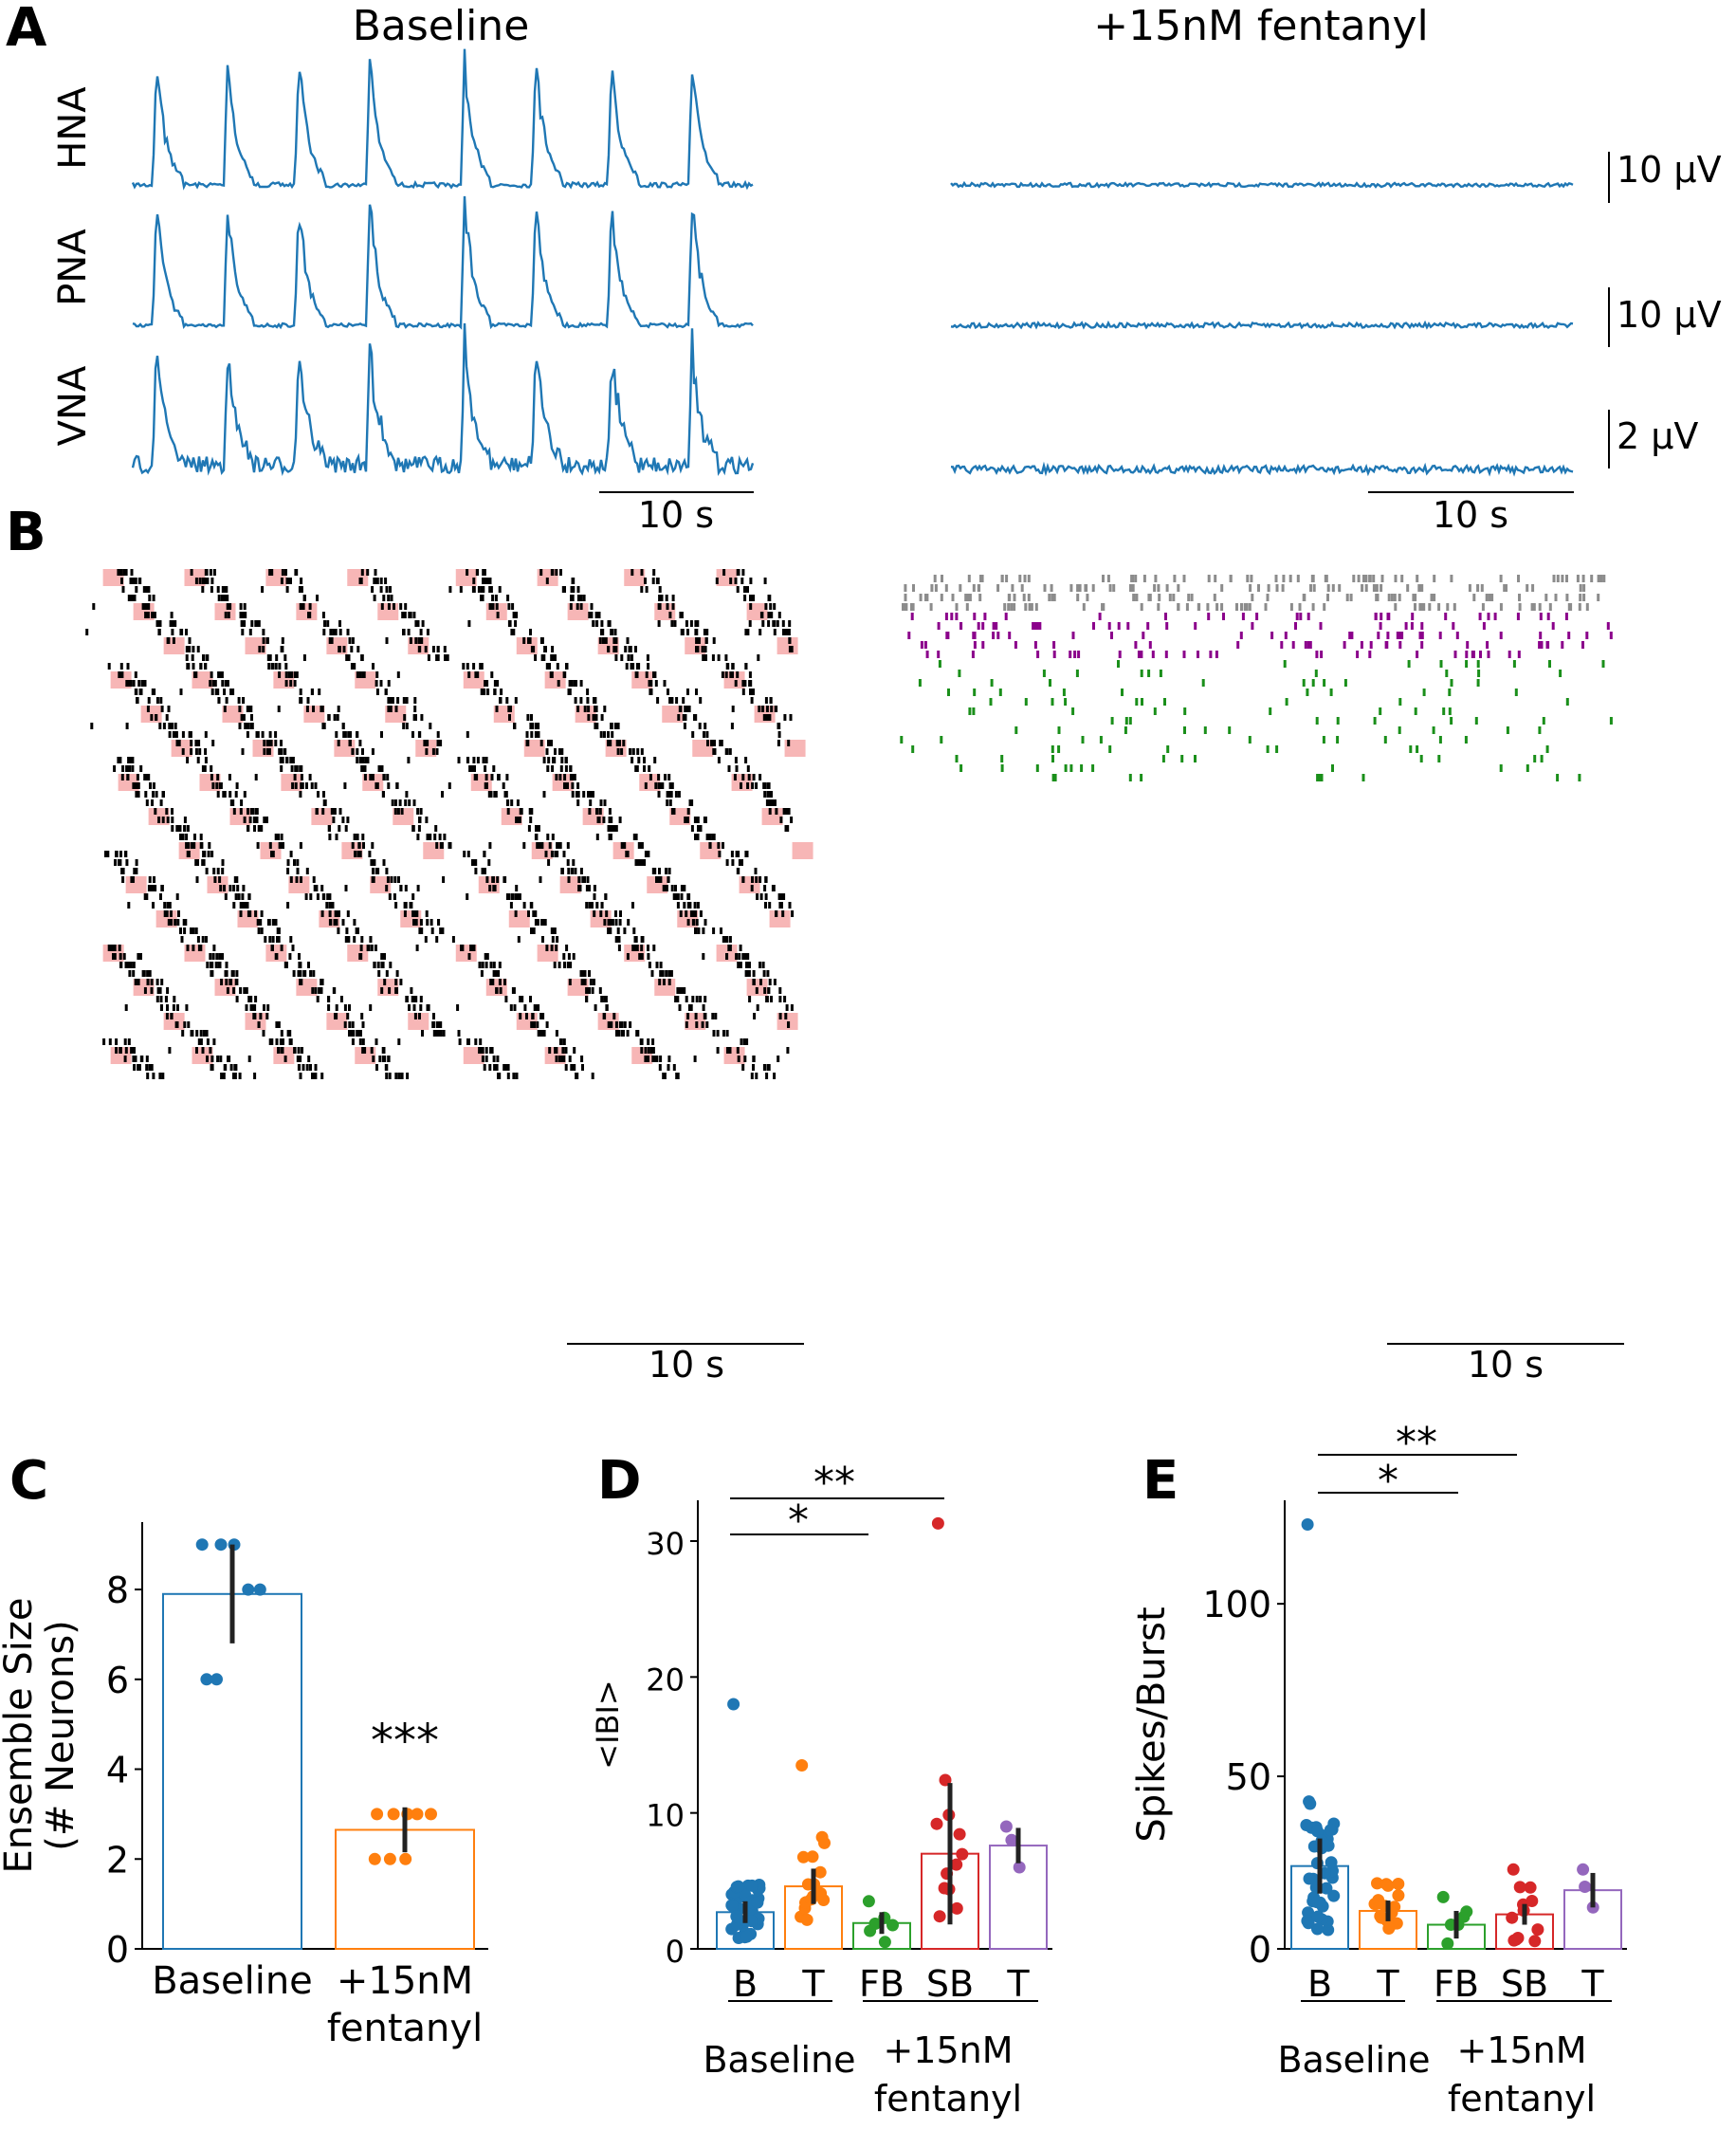  What do you see at coordinates (787, 645) in the screenshot?
I see `burst-shading` at bounding box center [787, 645].